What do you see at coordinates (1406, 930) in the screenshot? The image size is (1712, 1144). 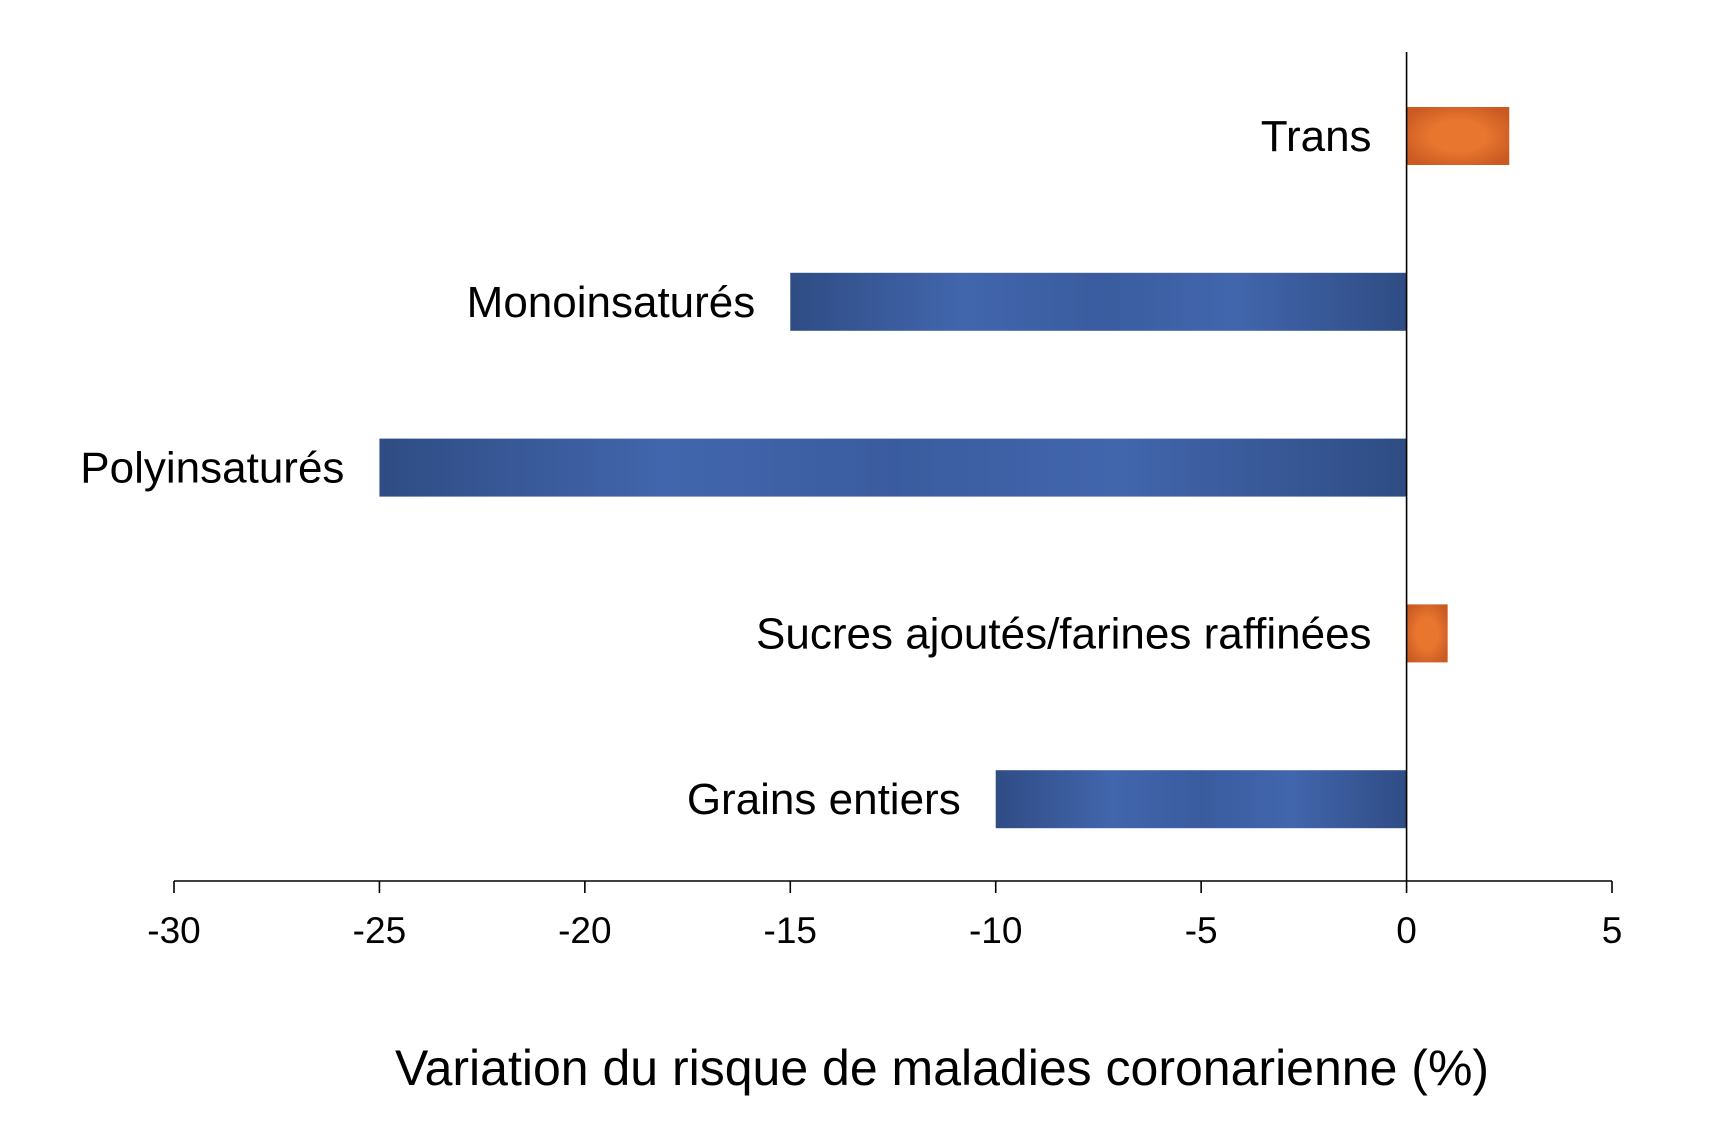 I see `x-tick-label: 0` at bounding box center [1406, 930].